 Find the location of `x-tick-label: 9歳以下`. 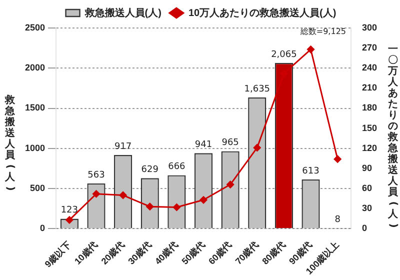

x-tick-label: 9歳以下 is located at coordinates (57, 255).